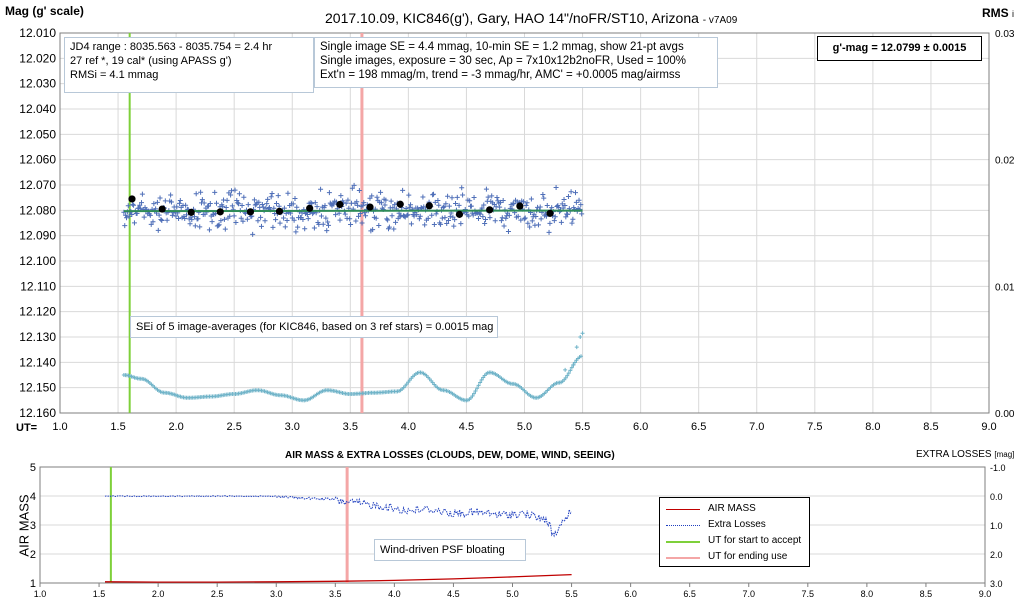  Describe the element at coordinates (985, 594) in the screenshot. I see `bottom-x-tick-label: 9.0` at that location.